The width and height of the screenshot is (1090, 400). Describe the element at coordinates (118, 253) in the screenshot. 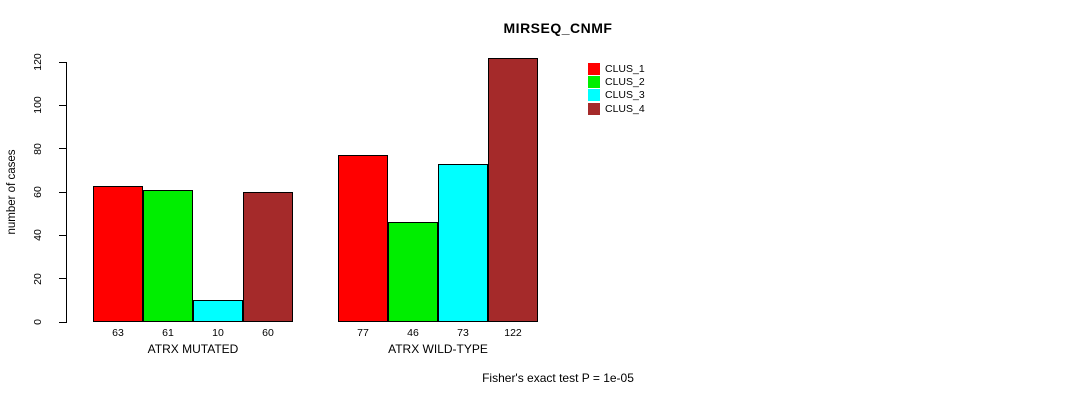

I see `bar-clus_1-atrx-mutated` at that location.